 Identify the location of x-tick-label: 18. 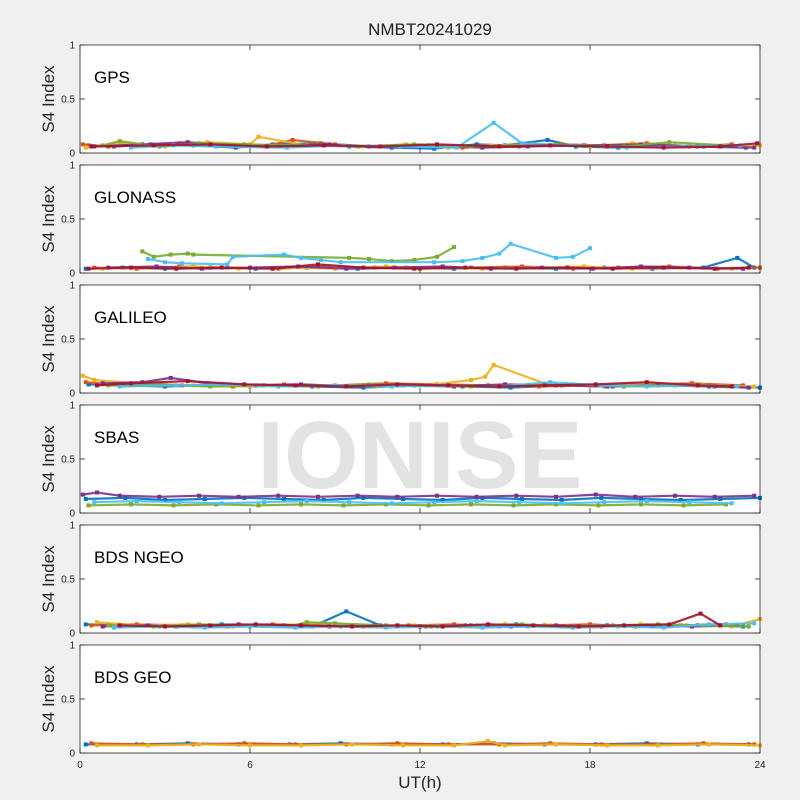
(590, 765).